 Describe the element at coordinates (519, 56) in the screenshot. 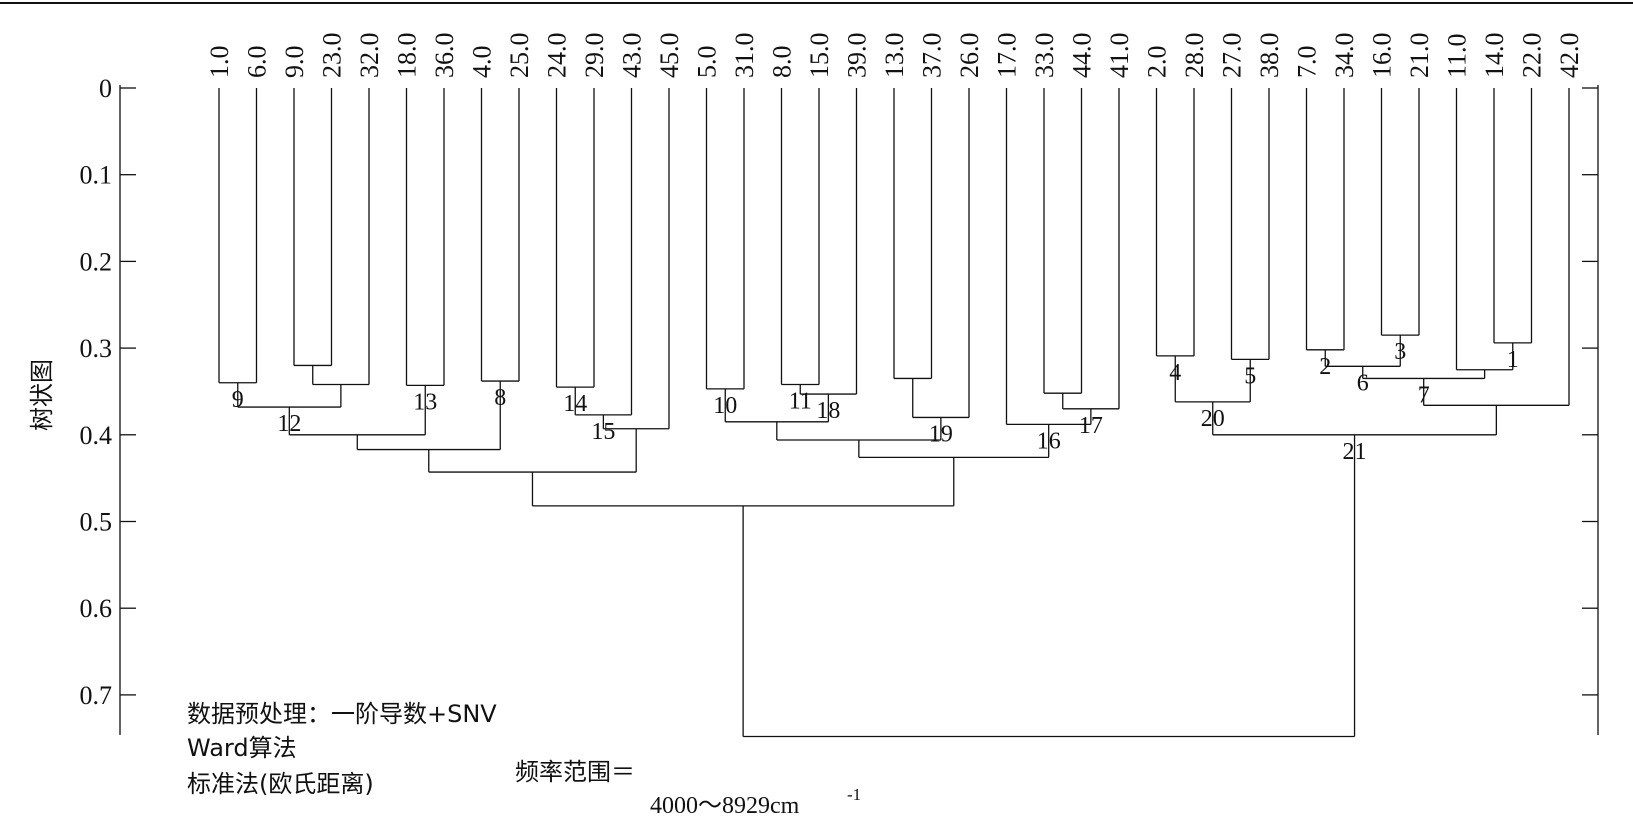

I see `leaf-label-8: 25.0` at that location.